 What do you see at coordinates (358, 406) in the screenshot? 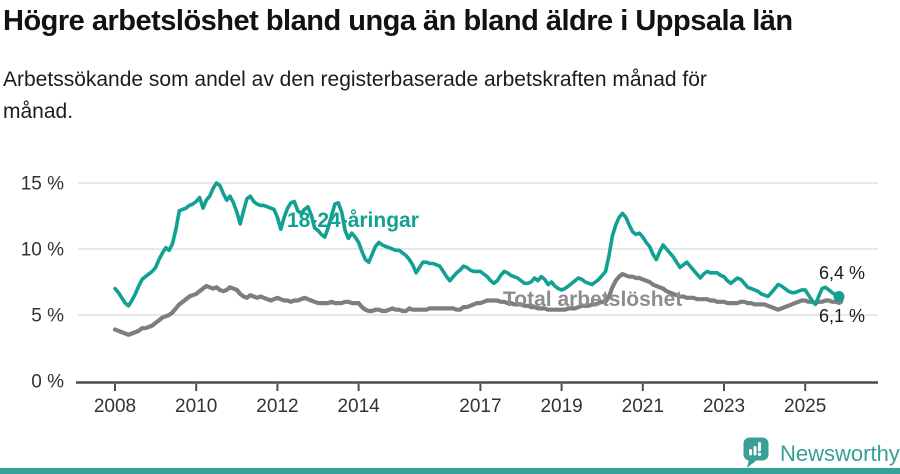
I see `x-axis-tick-label: 2014` at bounding box center [358, 406].